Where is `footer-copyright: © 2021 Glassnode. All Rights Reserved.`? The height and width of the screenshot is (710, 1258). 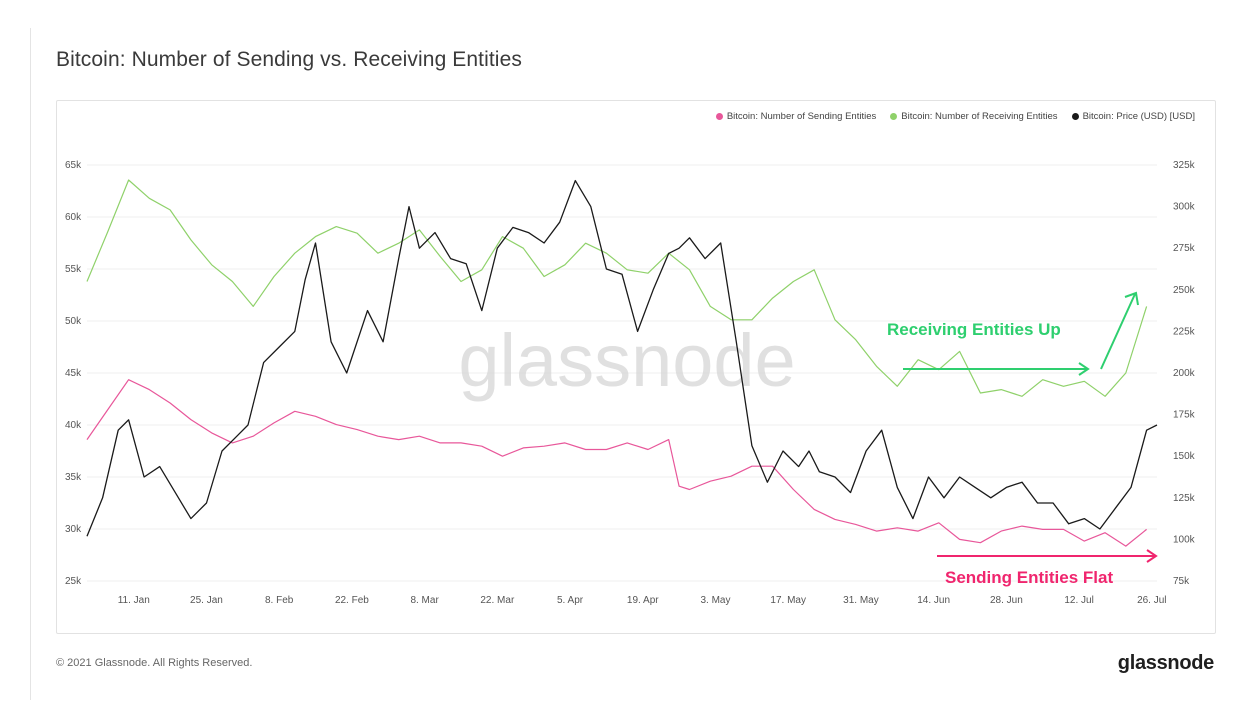 footer-copyright: © 2021 Glassnode. All Rights Reserved. is located at coordinates (154, 663).